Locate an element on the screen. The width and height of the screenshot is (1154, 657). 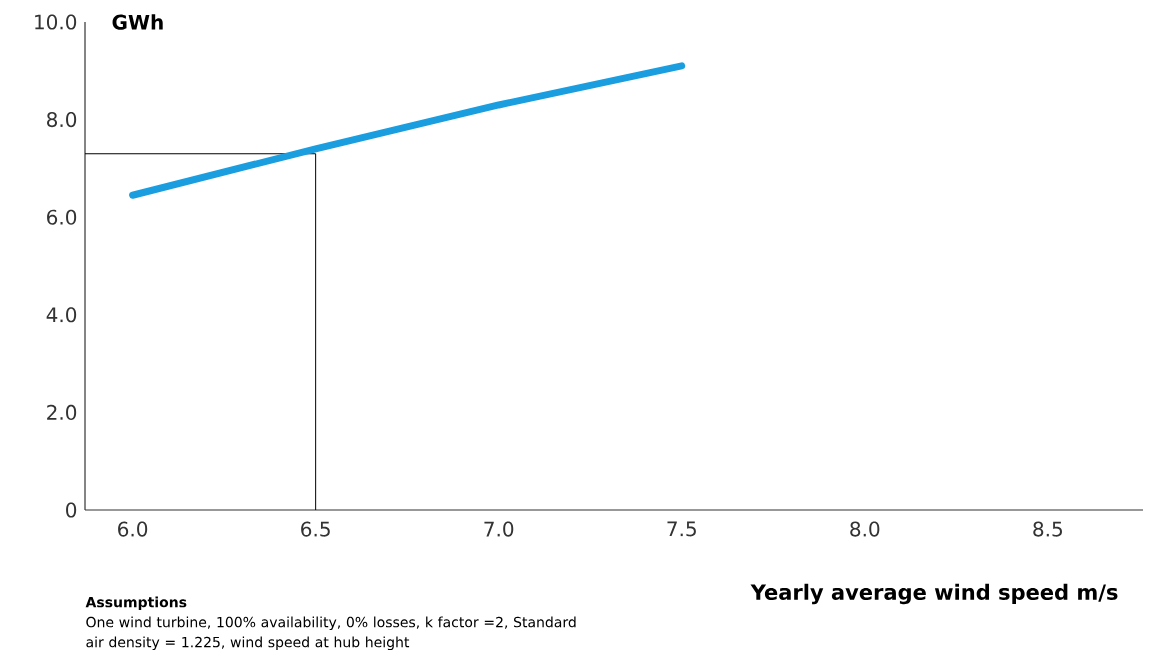
x-tick-label: 7.5 is located at coordinates (681, 529).